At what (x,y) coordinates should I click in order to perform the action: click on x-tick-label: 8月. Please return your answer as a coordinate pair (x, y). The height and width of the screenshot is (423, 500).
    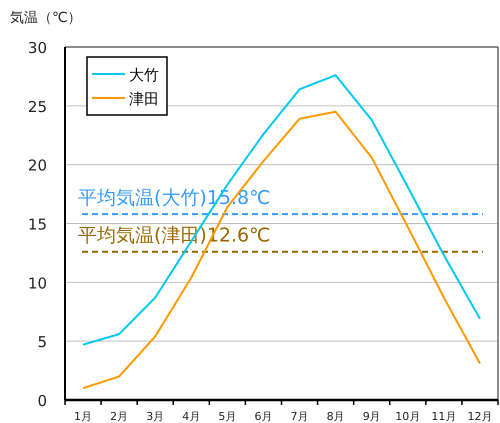
    Looking at the image, I should click on (335, 416).